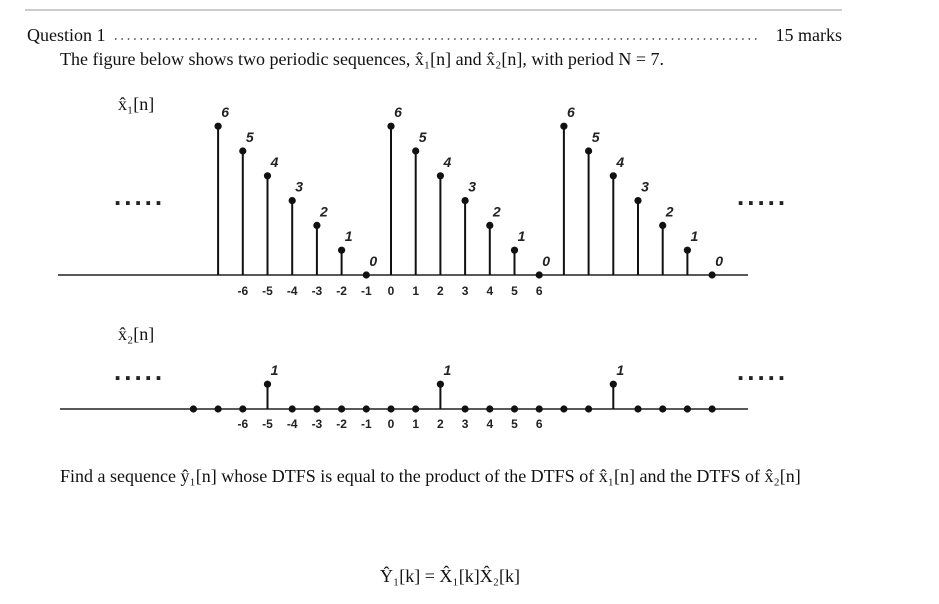 The height and width of the screenshot is (604, 939). What do you see at coordinates (415, 291) in the screenshot?
I see `x-tick-label: 1` at bounding box center [415, 291].